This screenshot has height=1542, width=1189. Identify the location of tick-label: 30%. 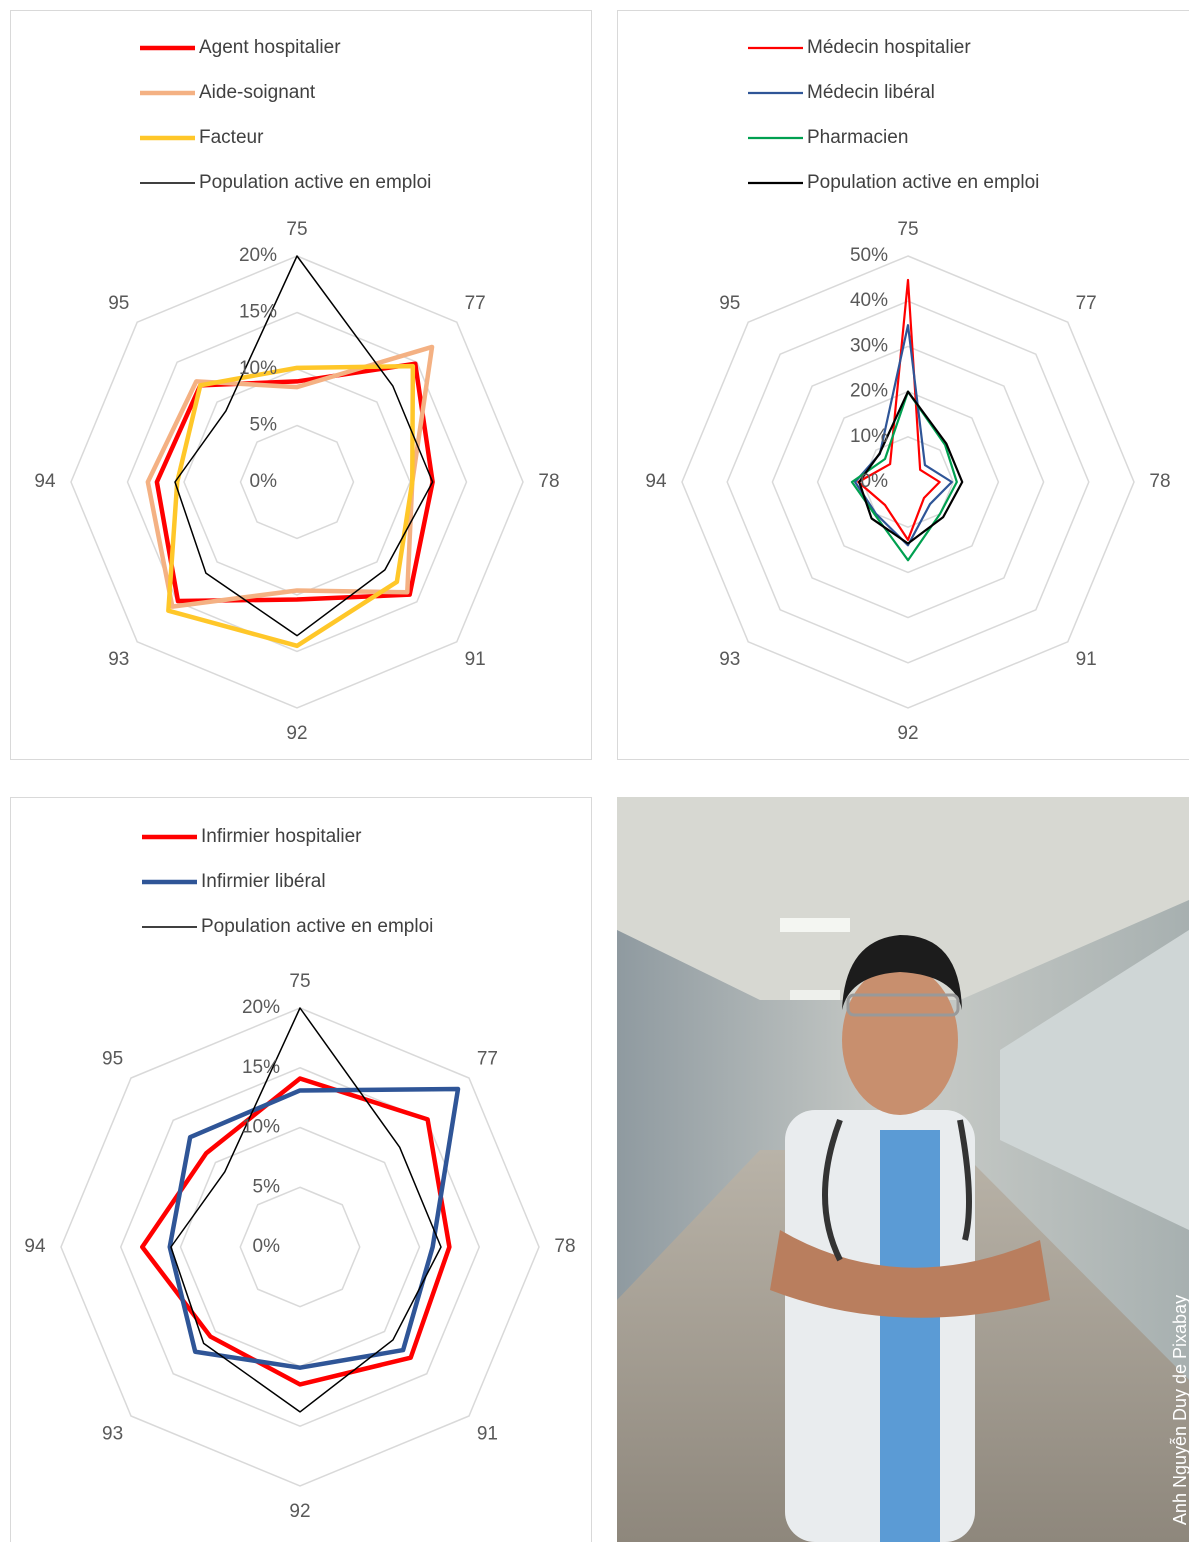
(869, 345).